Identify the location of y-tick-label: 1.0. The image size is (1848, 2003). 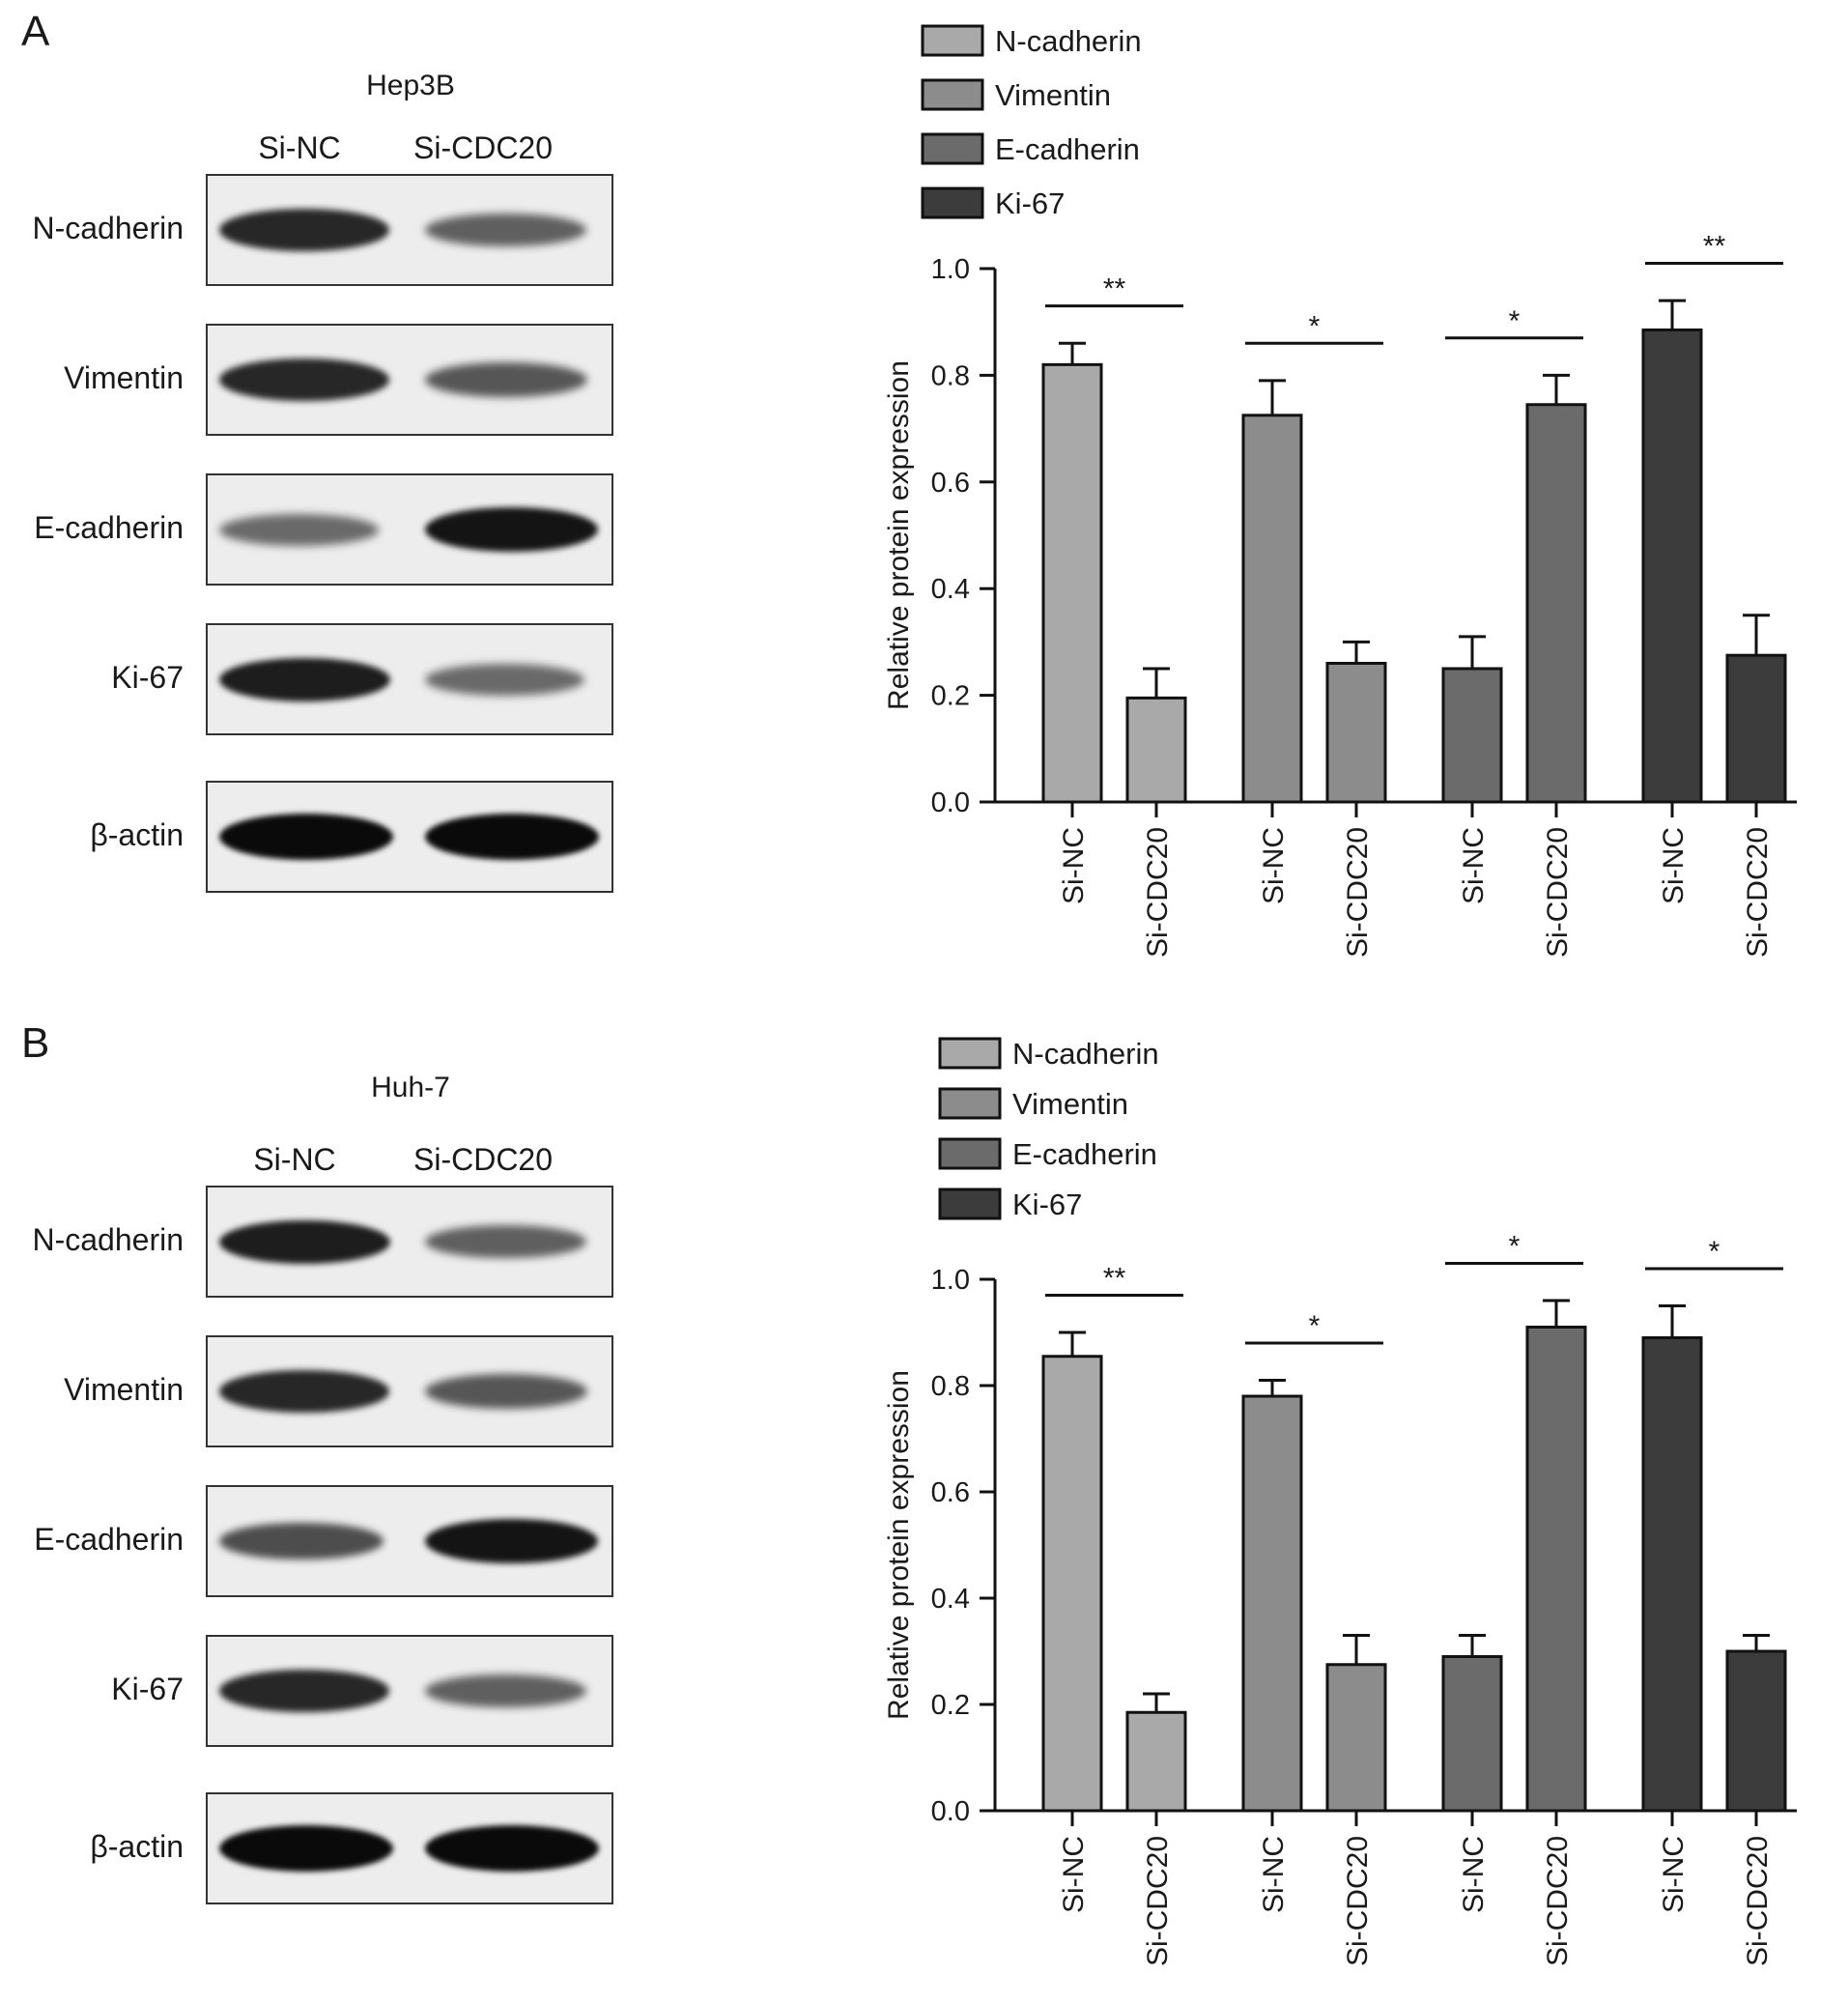
(950, 269).